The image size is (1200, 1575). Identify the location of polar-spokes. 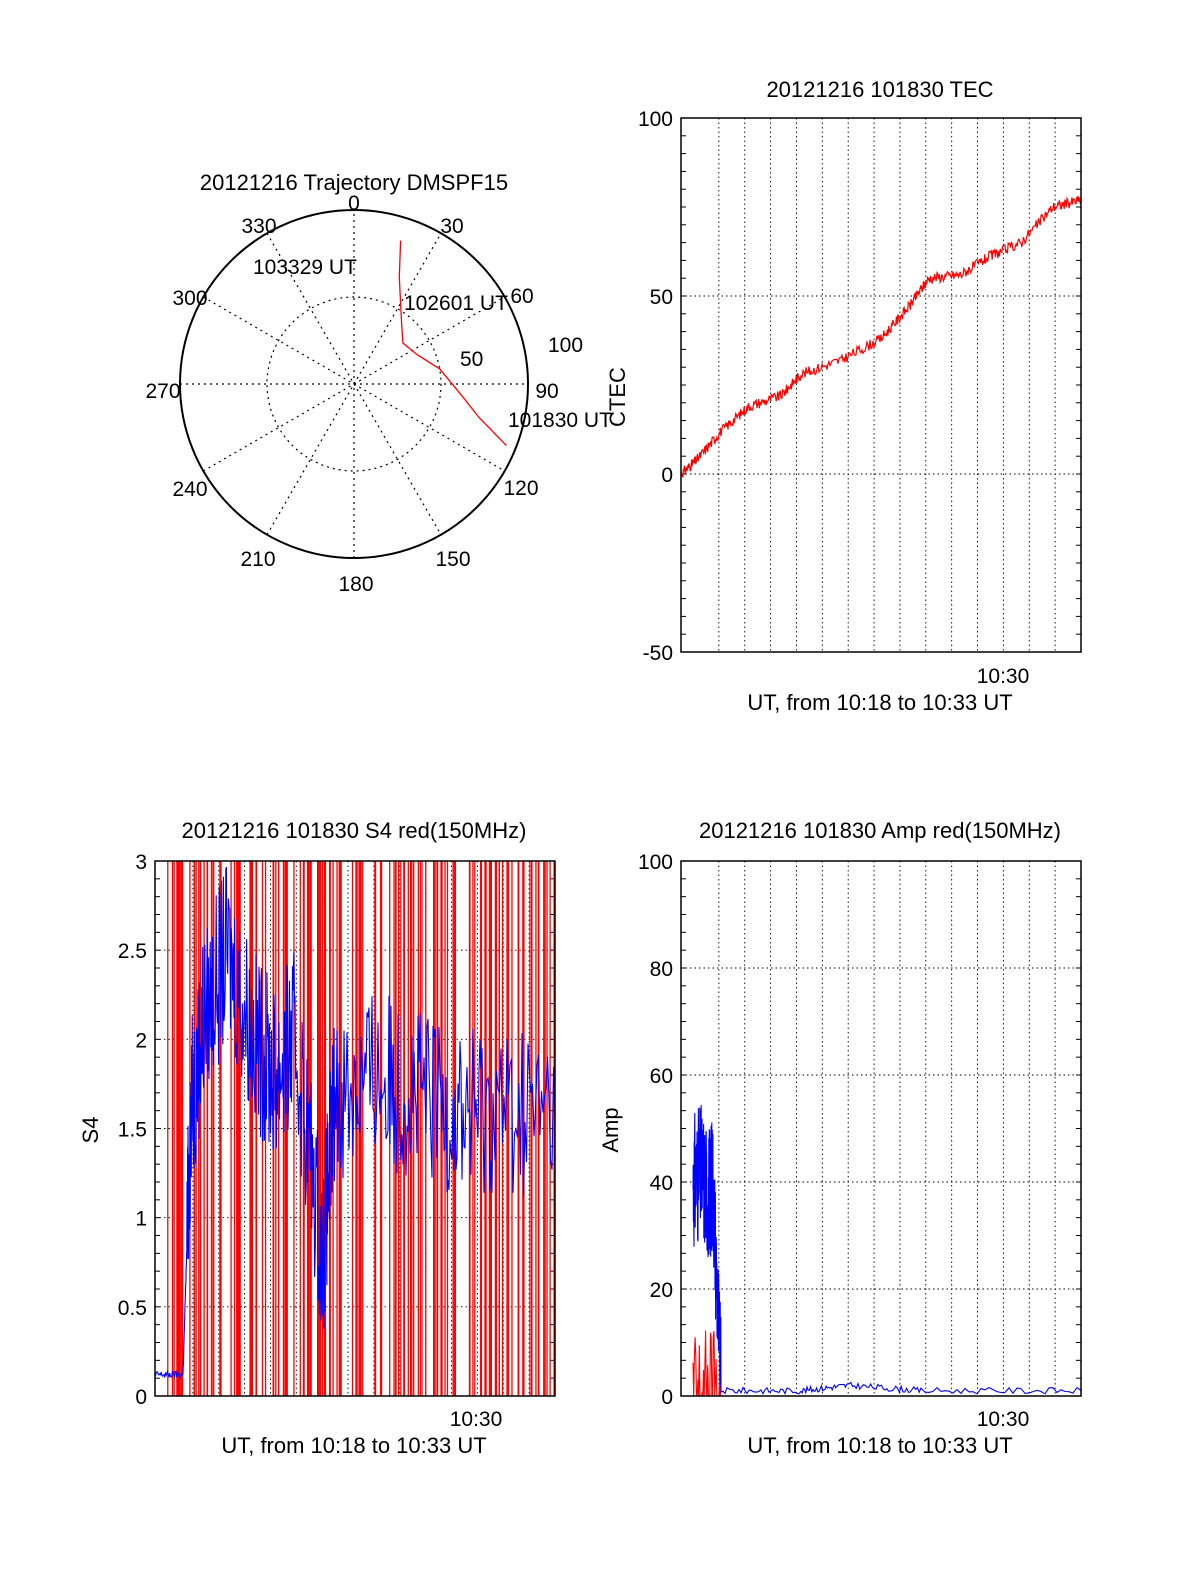
(354, 384).